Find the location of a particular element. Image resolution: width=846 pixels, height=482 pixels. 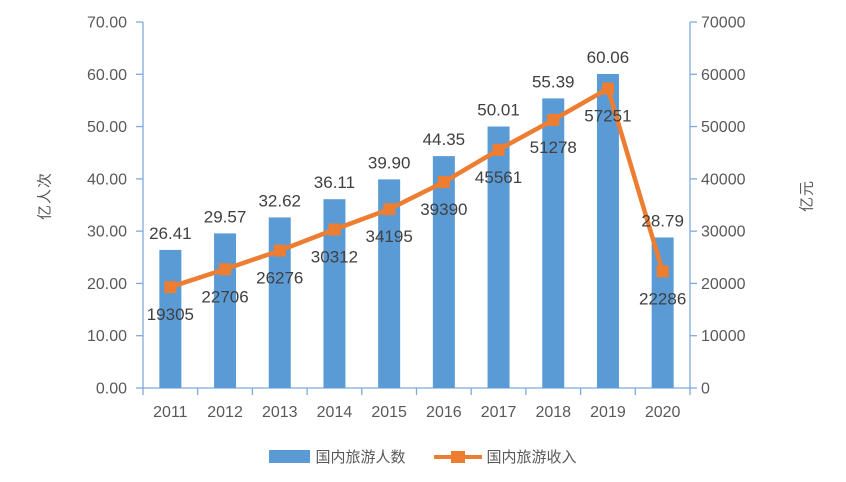

right-axis-tick-label: 40000 is located at coordinates (723, 179).